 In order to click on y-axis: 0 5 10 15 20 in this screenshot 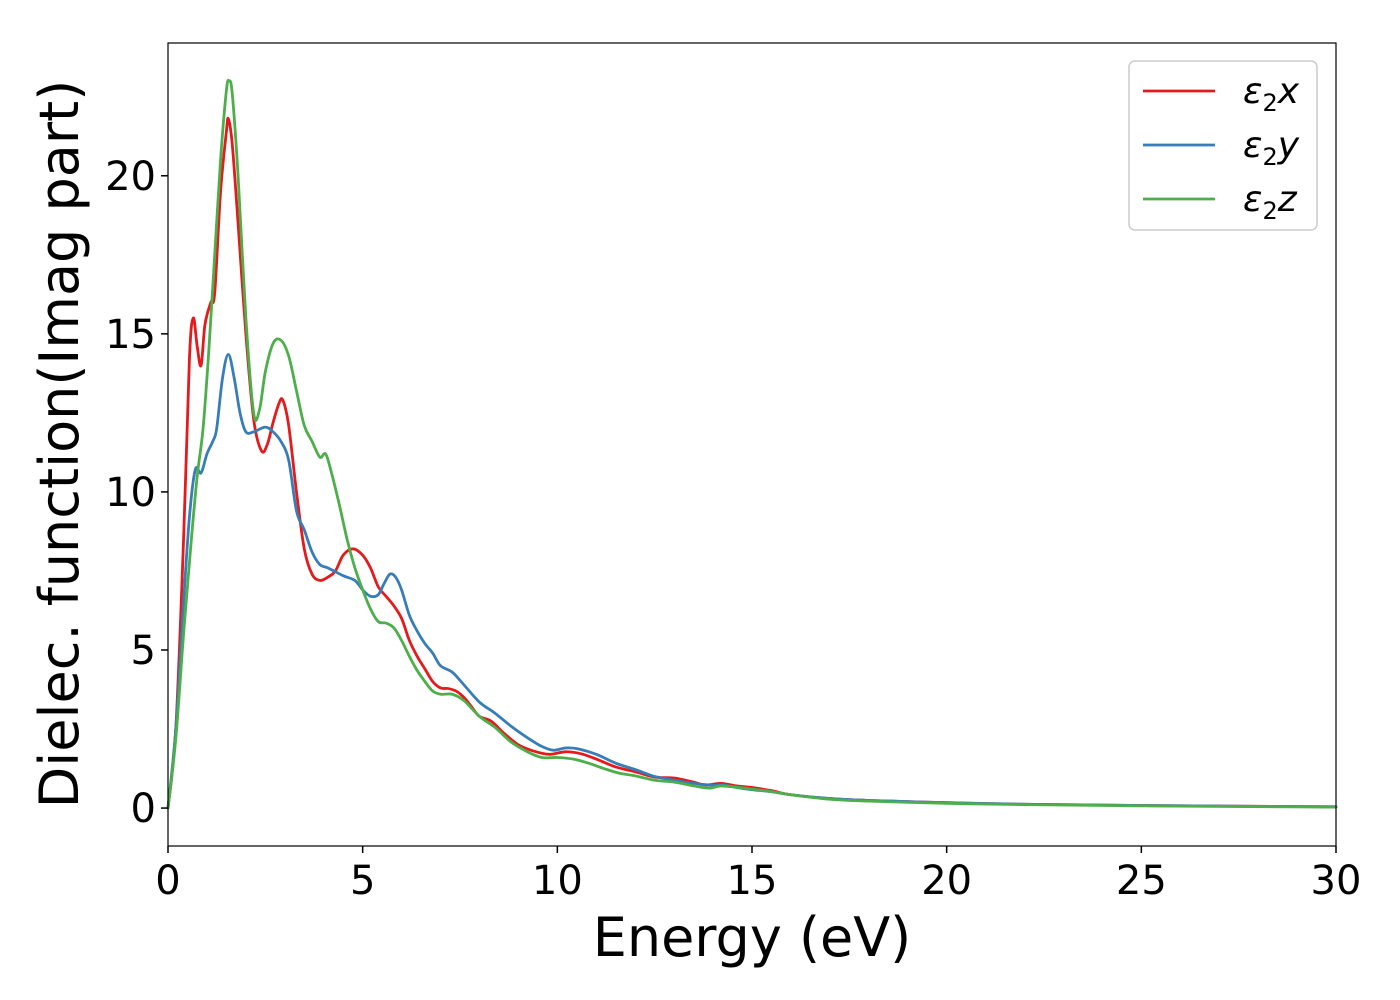, I will do `click(136, 493)`.